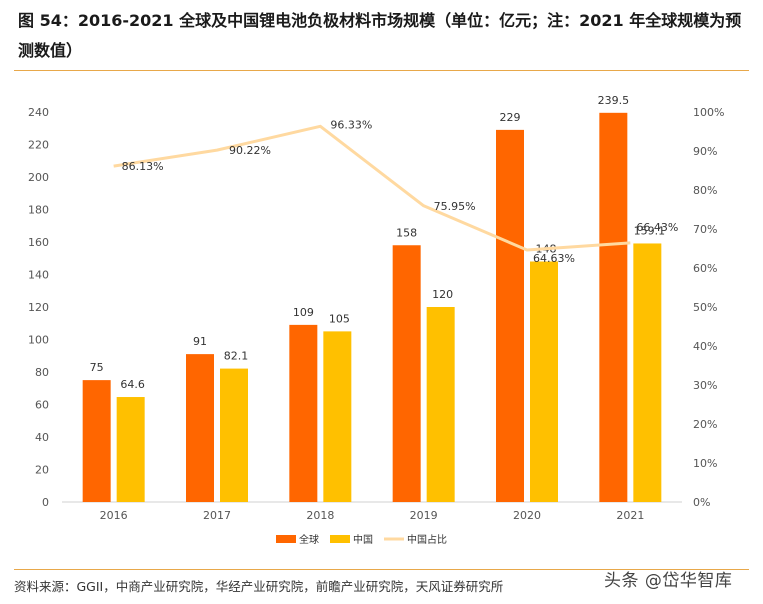  Describe the element at coordinates (701, 502) in the screenshot. I see `y-right-tick-label: 0%` at that location.